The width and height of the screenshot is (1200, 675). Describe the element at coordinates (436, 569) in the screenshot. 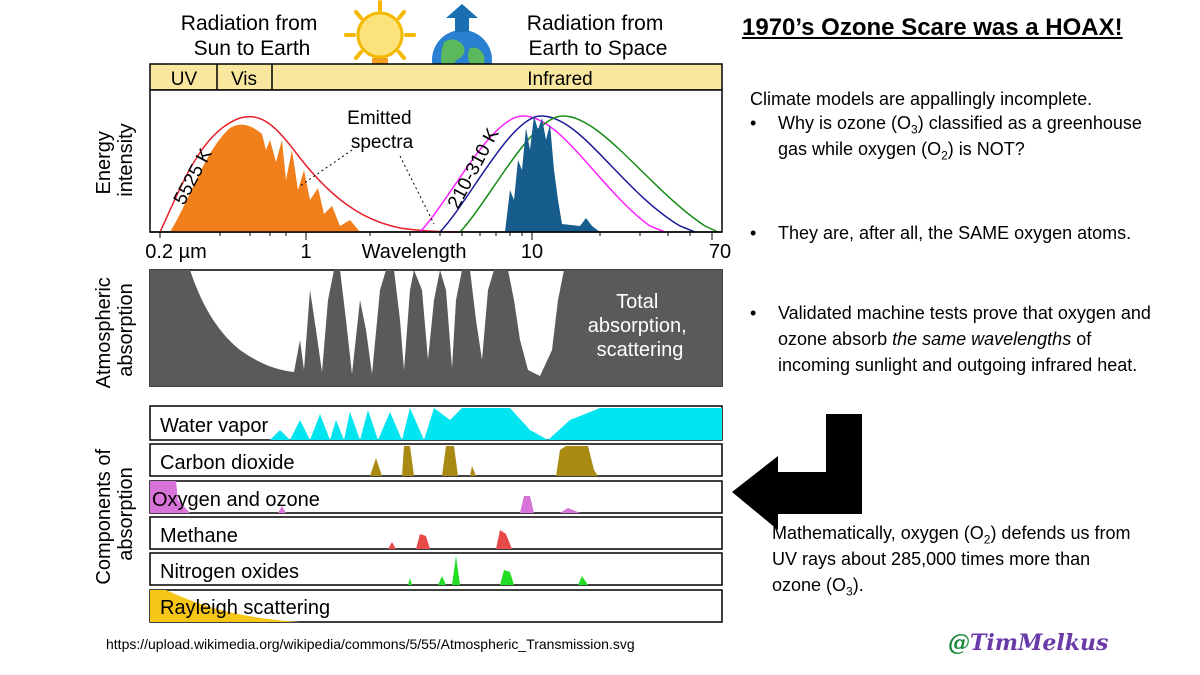

I see `component-nitrogen-oxides: Nitrogen oxides` at that location.